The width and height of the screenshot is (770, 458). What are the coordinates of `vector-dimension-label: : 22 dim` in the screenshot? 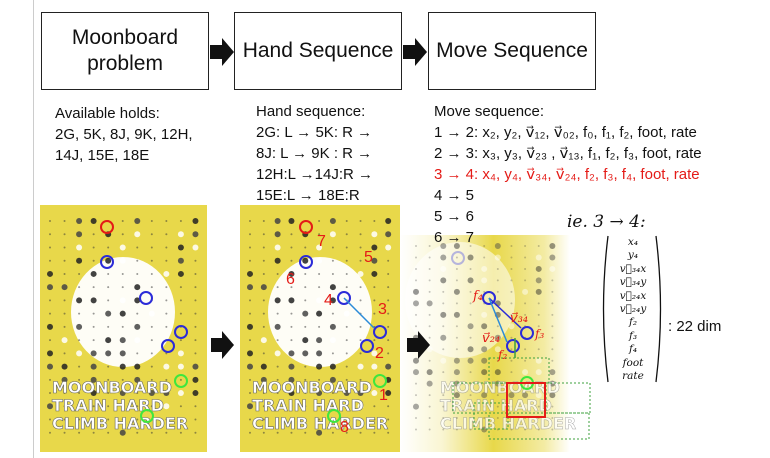 It's located at (695, 326).